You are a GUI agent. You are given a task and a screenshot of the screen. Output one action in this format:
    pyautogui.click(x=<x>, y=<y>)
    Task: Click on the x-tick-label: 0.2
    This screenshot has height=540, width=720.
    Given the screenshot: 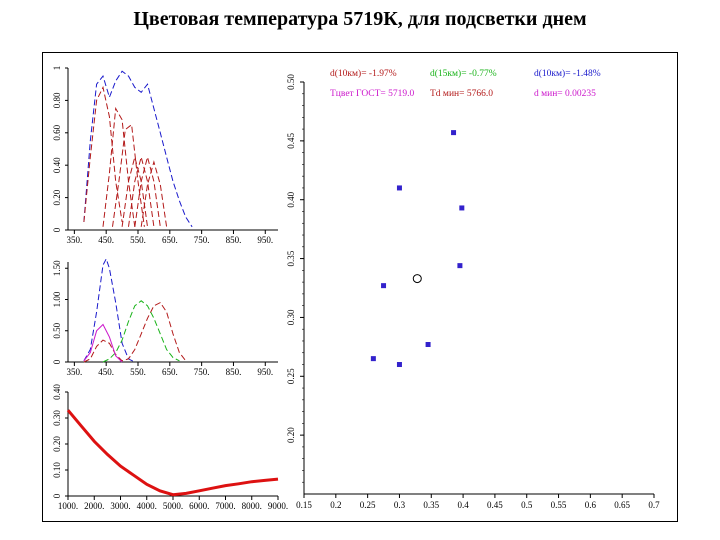 What is the action you would take?
    pyautogui.click(x=335, y=505)
    